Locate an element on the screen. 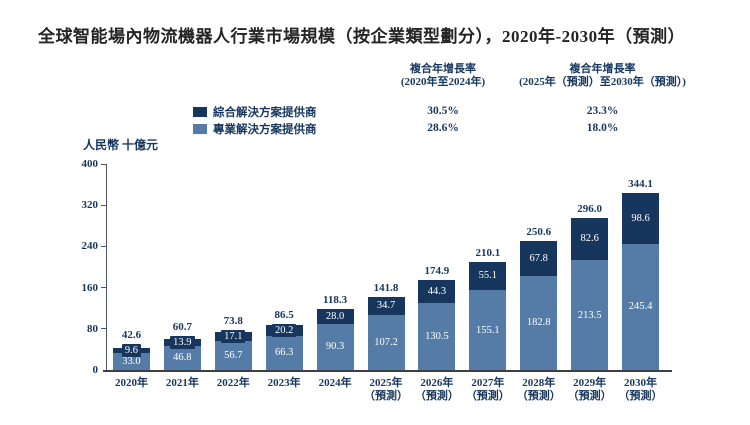 The height and width of the screenshot is (425, 750). bar-value-integrated: 28.0 is located at coordinates (335, 316).